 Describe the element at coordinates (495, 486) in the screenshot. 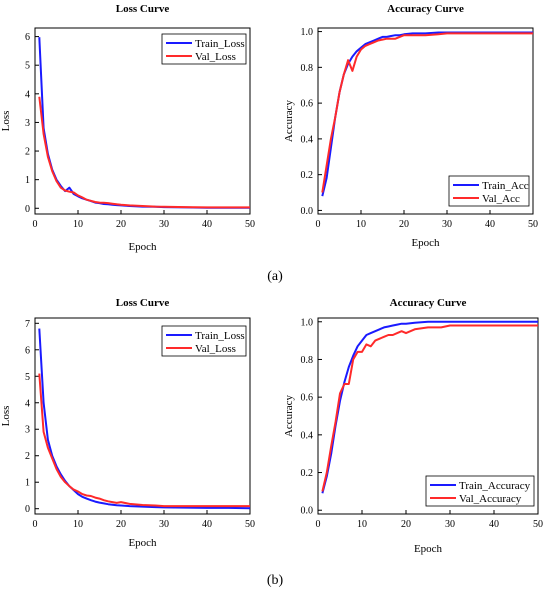

I see `legend-label: Train_Accuracy` at that location.